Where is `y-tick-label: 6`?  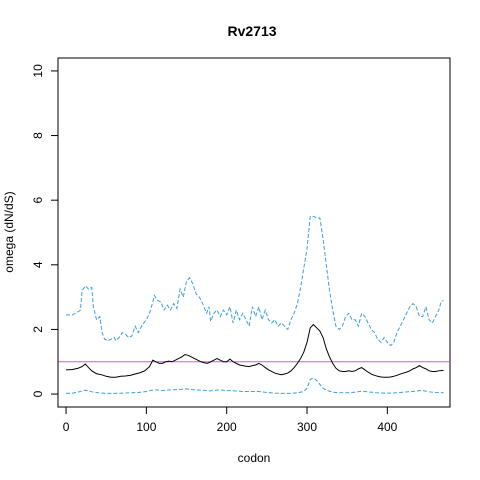 y-tick-label: 6 is located at coordinates (38, 200).